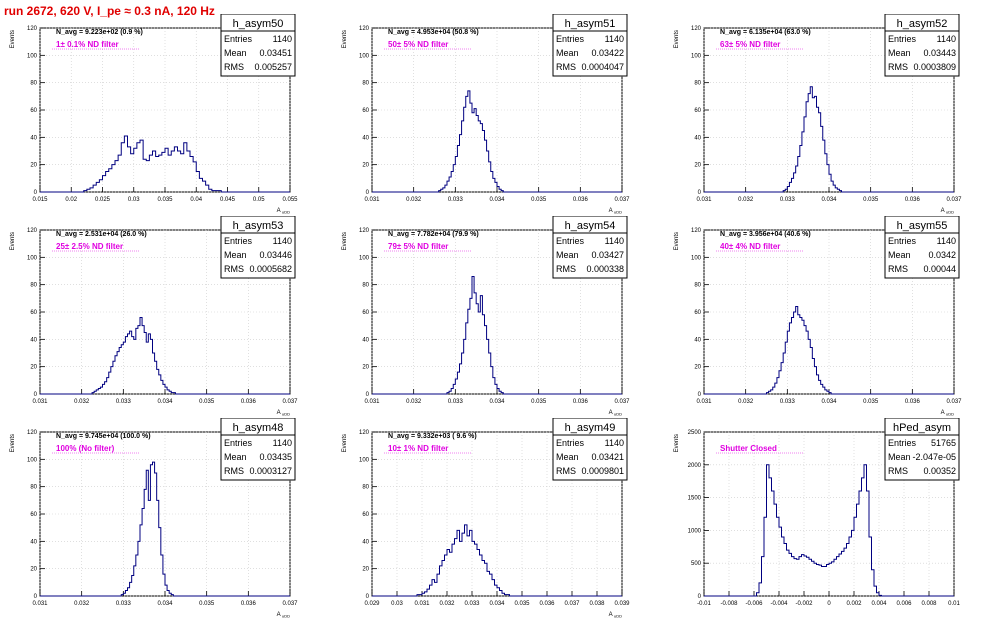  Describe the element at coordinates (418, 246) in the screenshot. I see `filter-annotation: 79± 5% ND filter` at that location.